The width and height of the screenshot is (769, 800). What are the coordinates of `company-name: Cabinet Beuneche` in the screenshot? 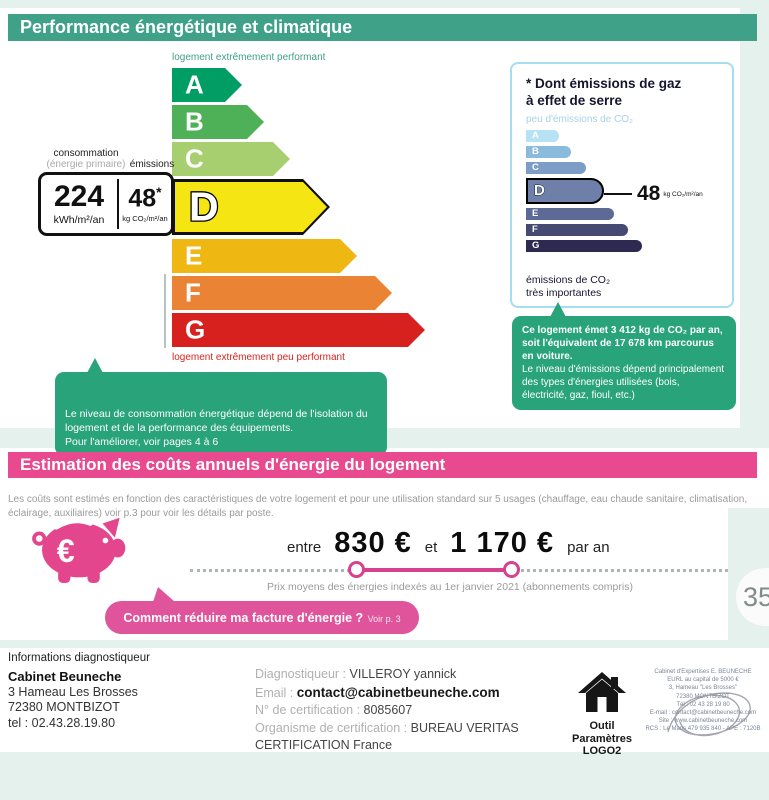 It's located at (65, 676).